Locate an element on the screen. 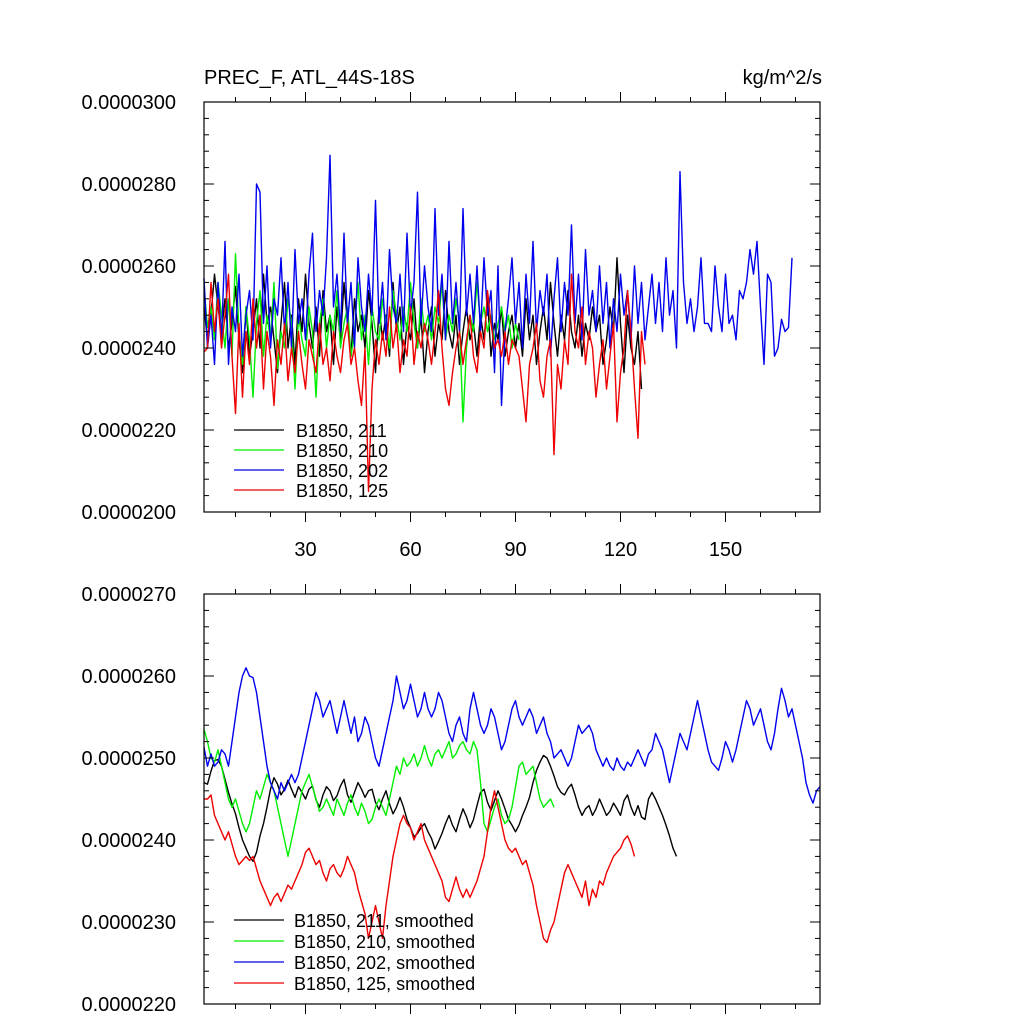  y-tick-label: 0.0000250 is located at coordinates (128, 759).